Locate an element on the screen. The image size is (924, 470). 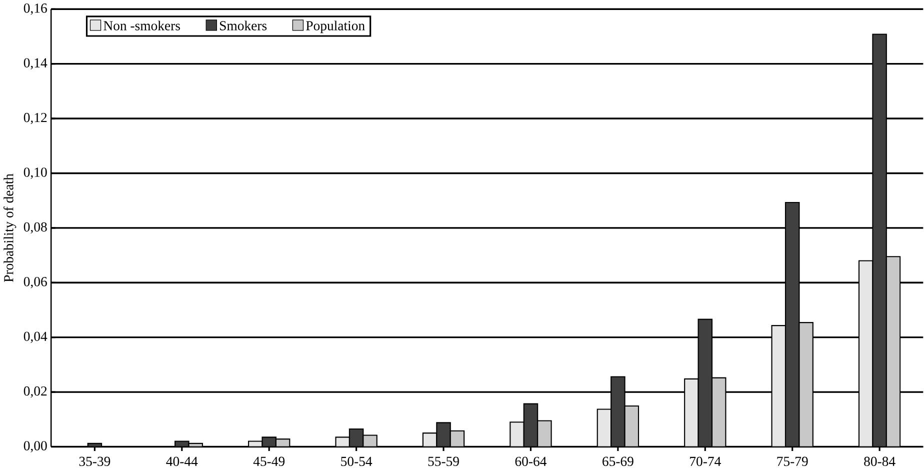
y-tick-label: 0,10 is located at coordinates (35, 174).